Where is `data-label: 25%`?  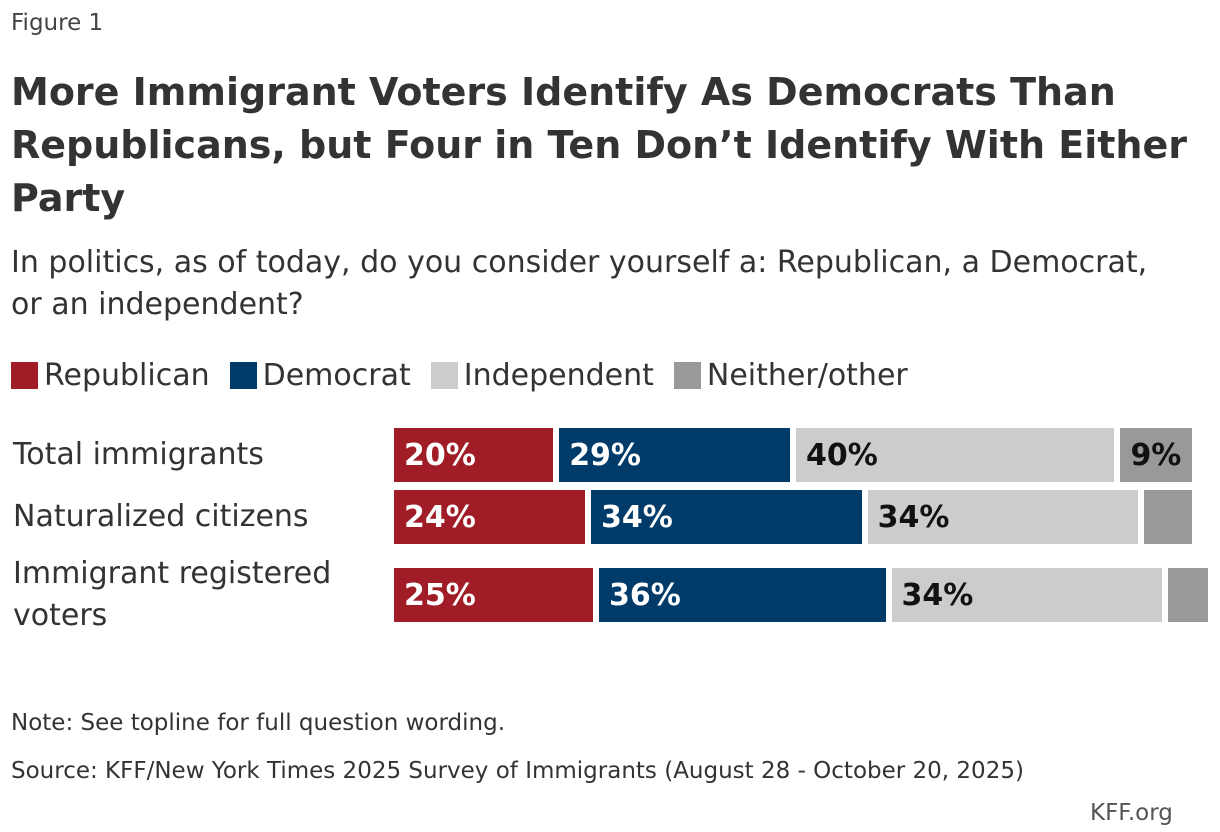 data-label: 25% is located at coordinates (440, 595).